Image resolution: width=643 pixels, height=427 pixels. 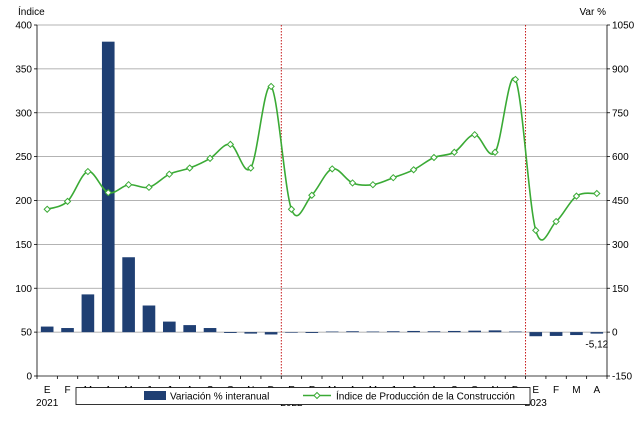 I want to click on right-tick-label: 600, so click(x=620, y=157).